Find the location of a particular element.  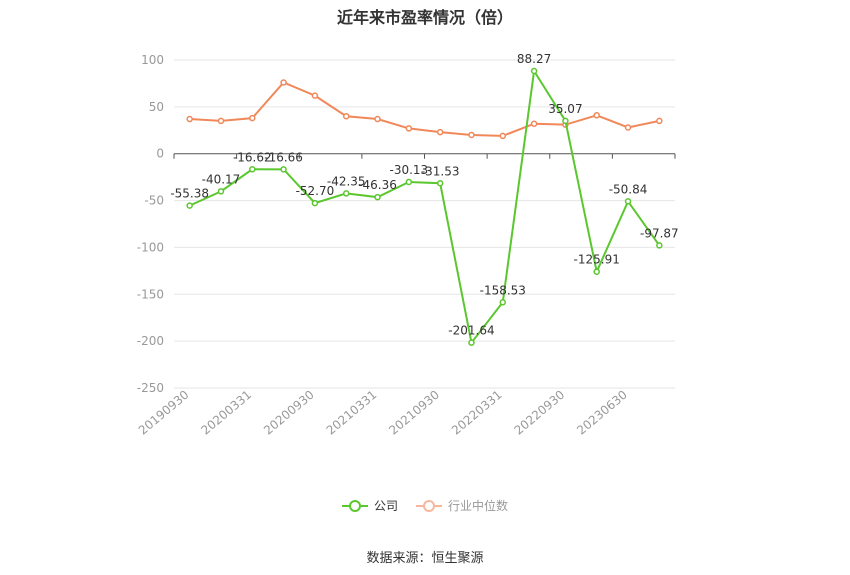

data-label: -52.70 is located at coordinates (315, 191).